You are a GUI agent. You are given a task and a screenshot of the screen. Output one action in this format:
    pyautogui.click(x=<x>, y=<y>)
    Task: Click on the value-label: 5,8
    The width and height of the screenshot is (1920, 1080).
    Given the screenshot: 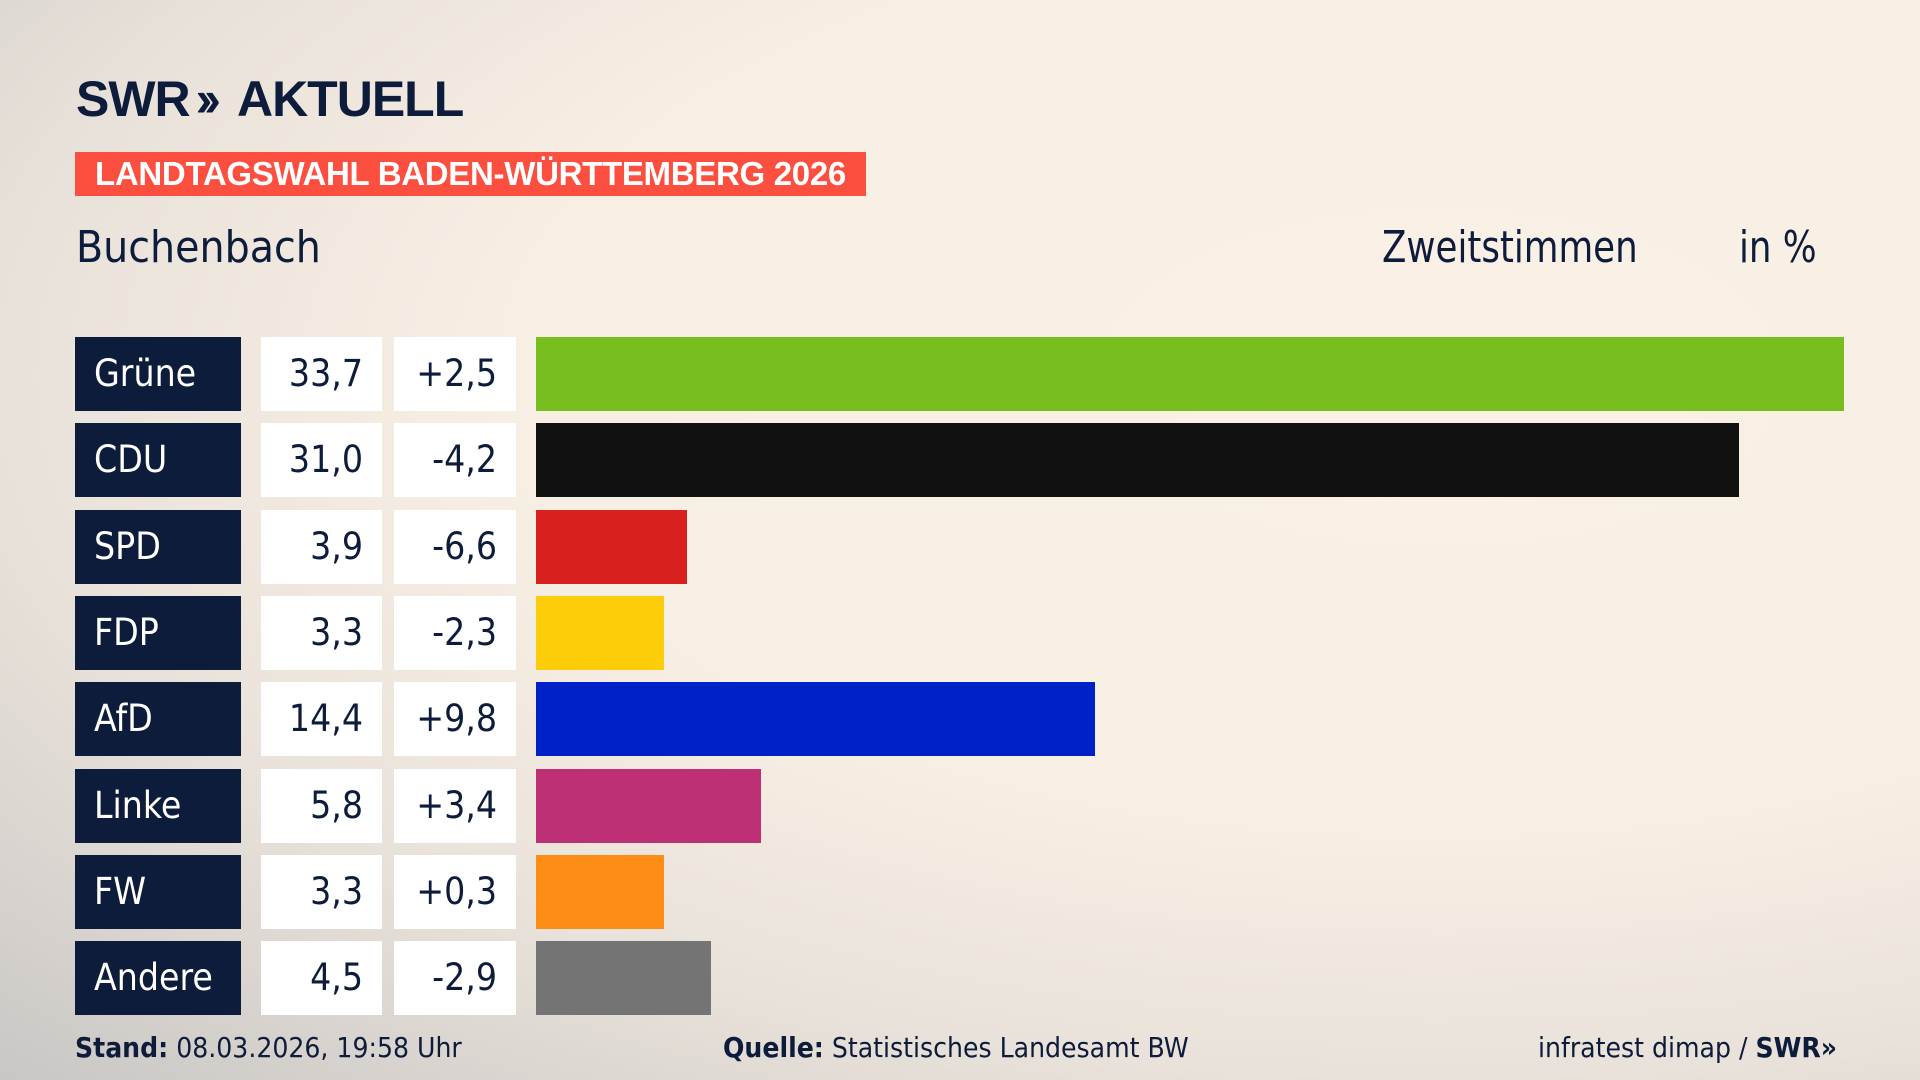 What is the action you would take?
    pyautogui.click(x=321, y=805)
    